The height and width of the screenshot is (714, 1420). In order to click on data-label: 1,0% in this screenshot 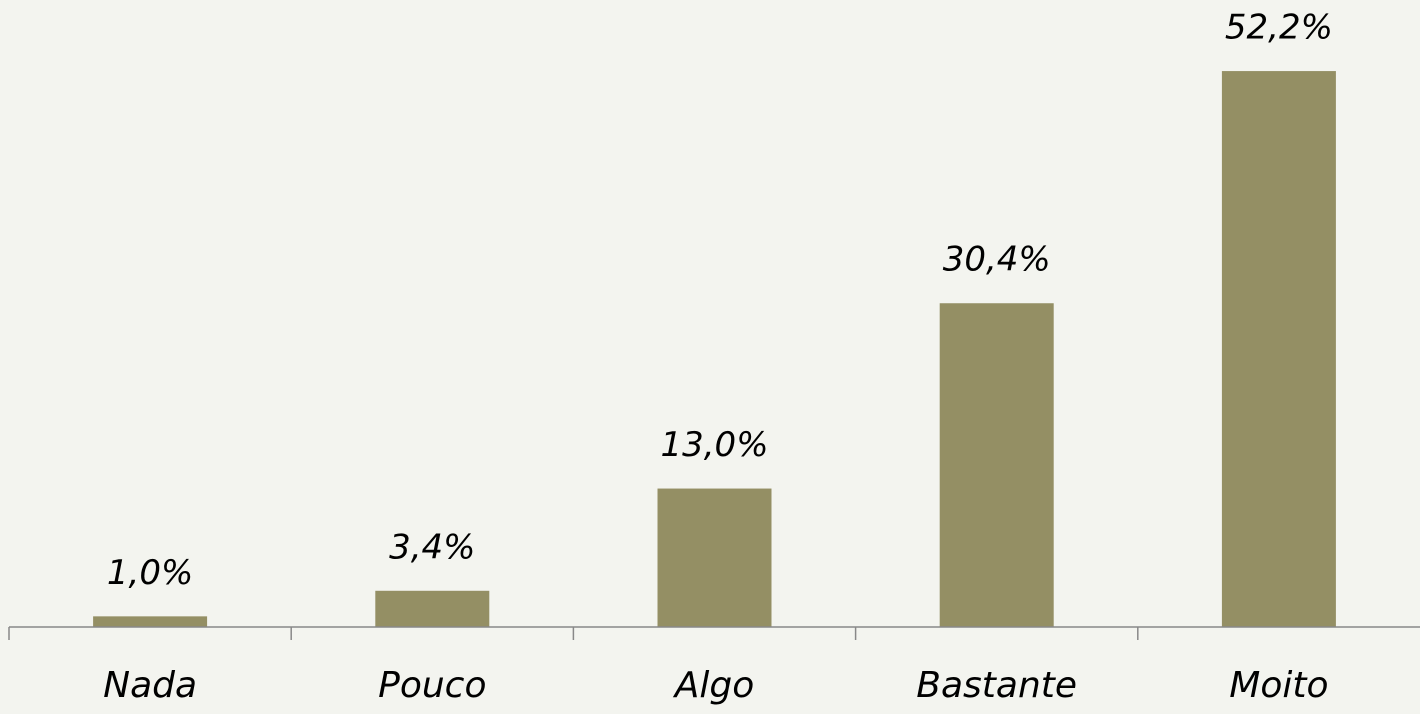, I will do `click(150, 573)`.